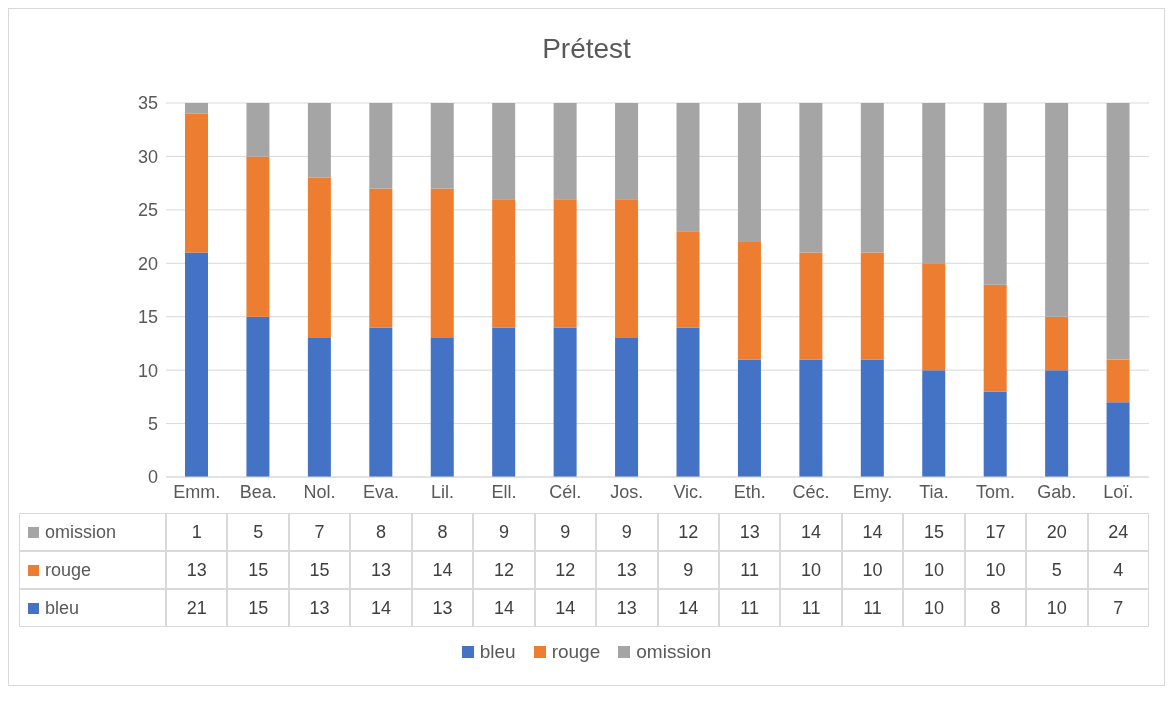 This screenshot has height=713, width=1171. What do you see at coordinates (258, 491) in the screenshot?
I see `x-tick-label: Bea.` at bounding box center [258, 491].